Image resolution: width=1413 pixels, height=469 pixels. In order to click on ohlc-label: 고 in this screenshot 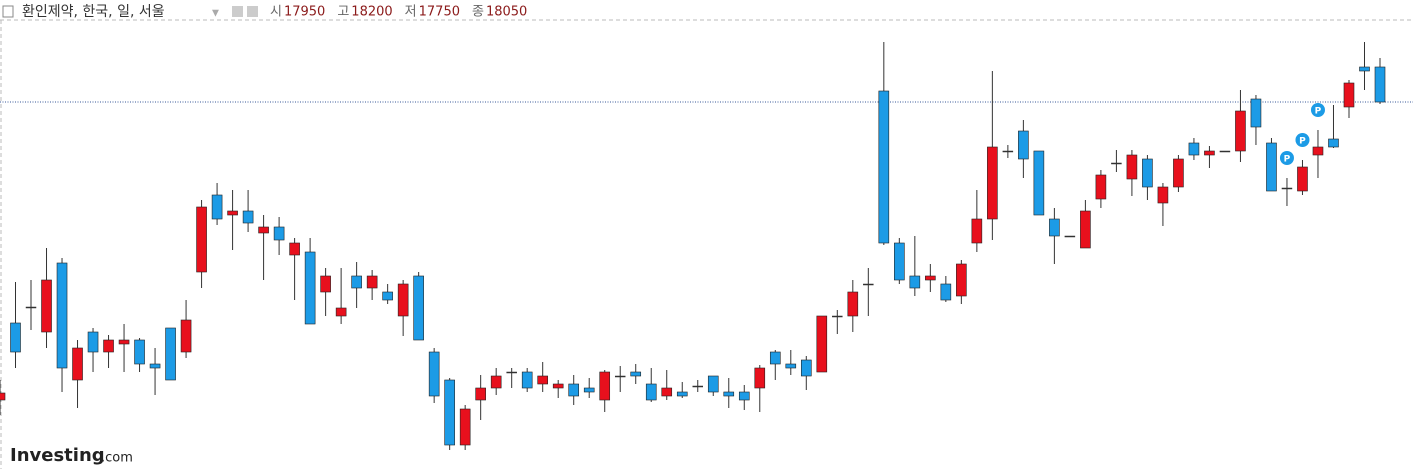, I will do `click(343, 12)`.